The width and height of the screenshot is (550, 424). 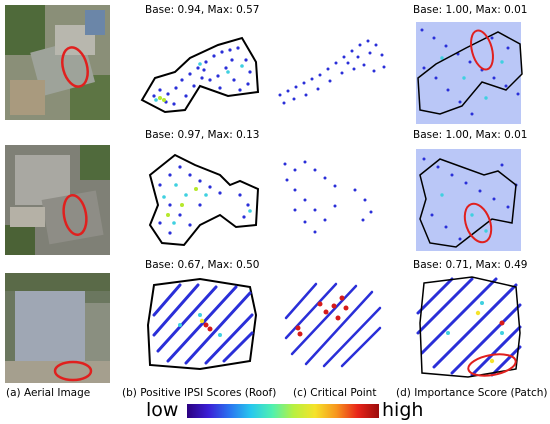 What do you see at coordinates (335, 393) in the screenshot?
I see `caption-critical-point: (c) Critical Point` at bounding box center [335, 393].